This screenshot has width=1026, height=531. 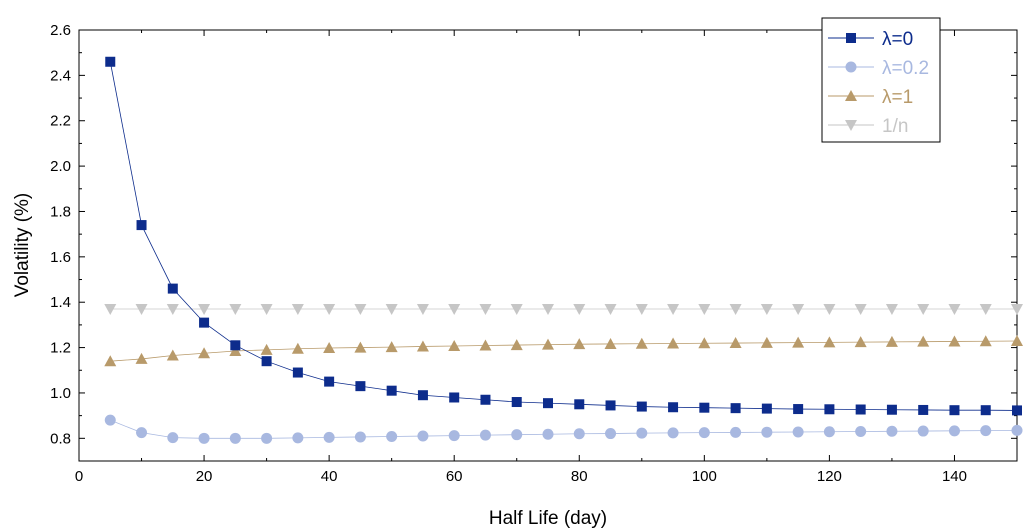 What do you see at coordinates (704, 476) in the screenshot?
I see `x-tick-label: 100` at bounding box center [704, 476].